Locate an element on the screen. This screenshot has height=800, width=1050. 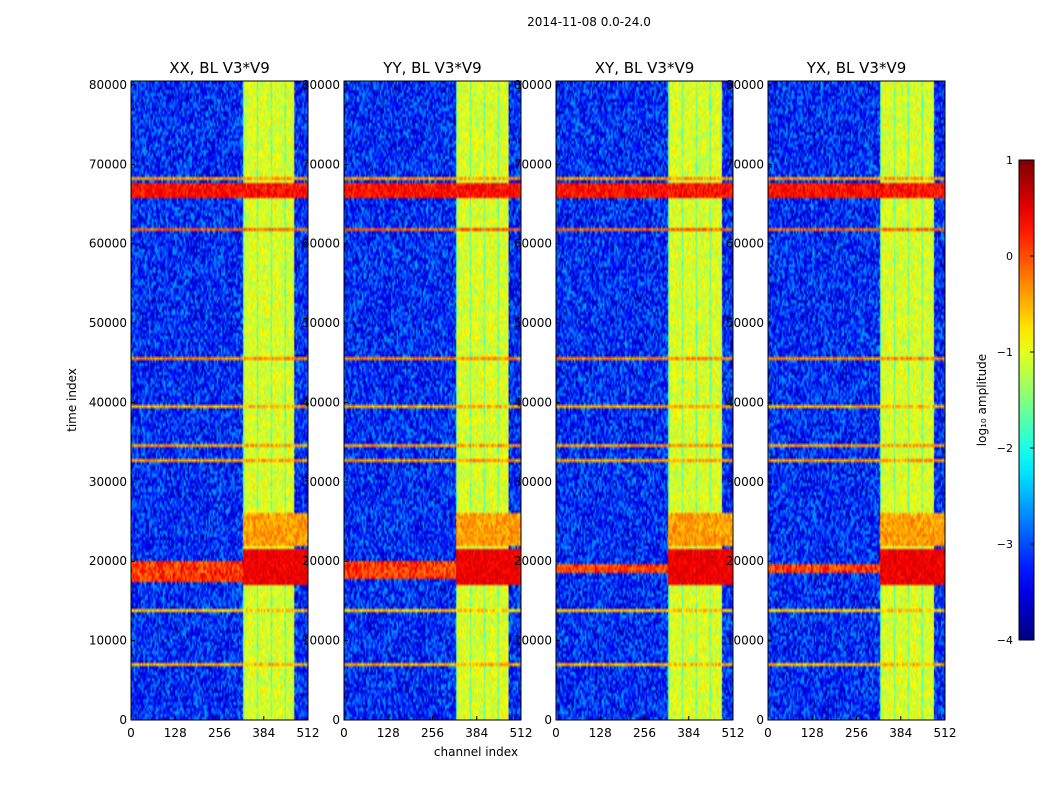
colorbar-tick-label: −3 is located at coordinates (1005, 544).